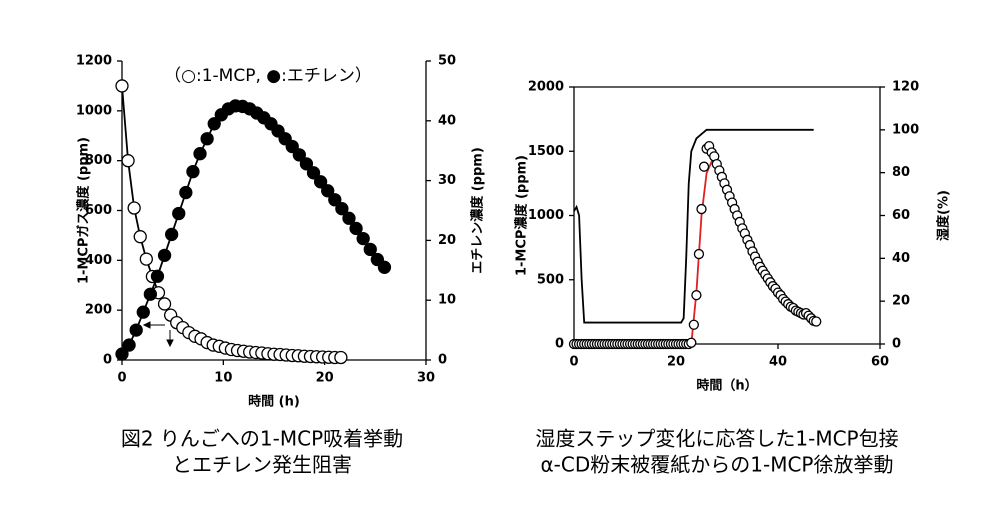  Describe the element at coordinates (274, 402) in the screenshot. I see `x-axis-label: 時間 (h)` at that location.